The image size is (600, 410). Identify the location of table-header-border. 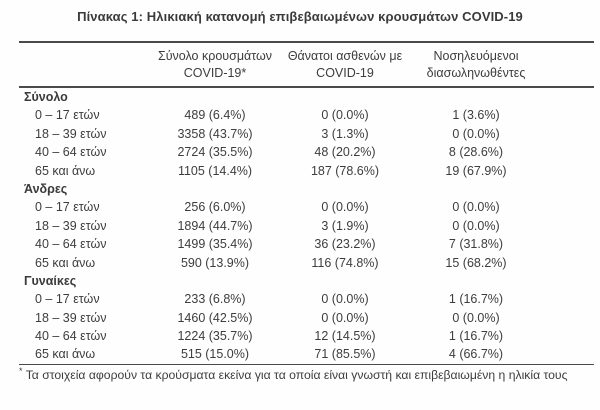
(306, 87).